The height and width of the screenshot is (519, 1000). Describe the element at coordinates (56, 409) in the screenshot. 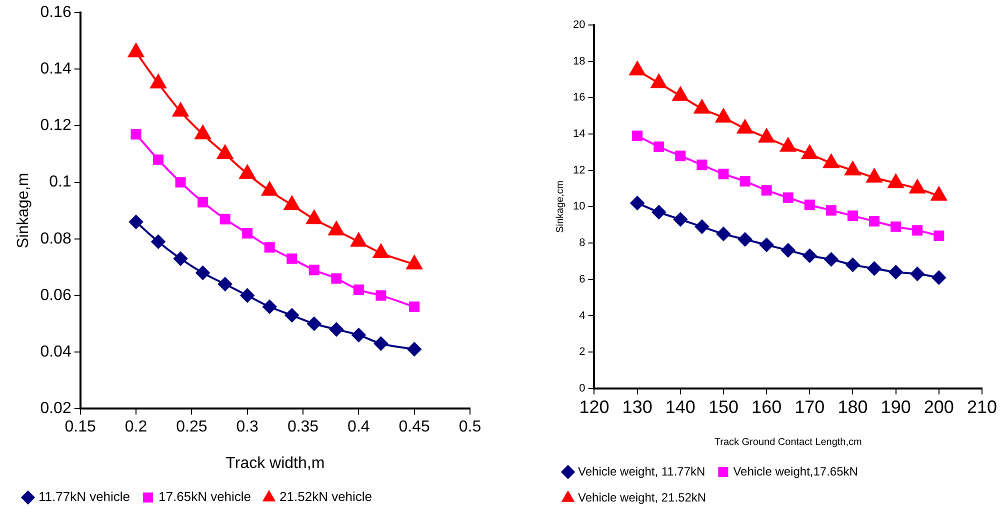

I see `y-tick-label: 0.02` at that location.